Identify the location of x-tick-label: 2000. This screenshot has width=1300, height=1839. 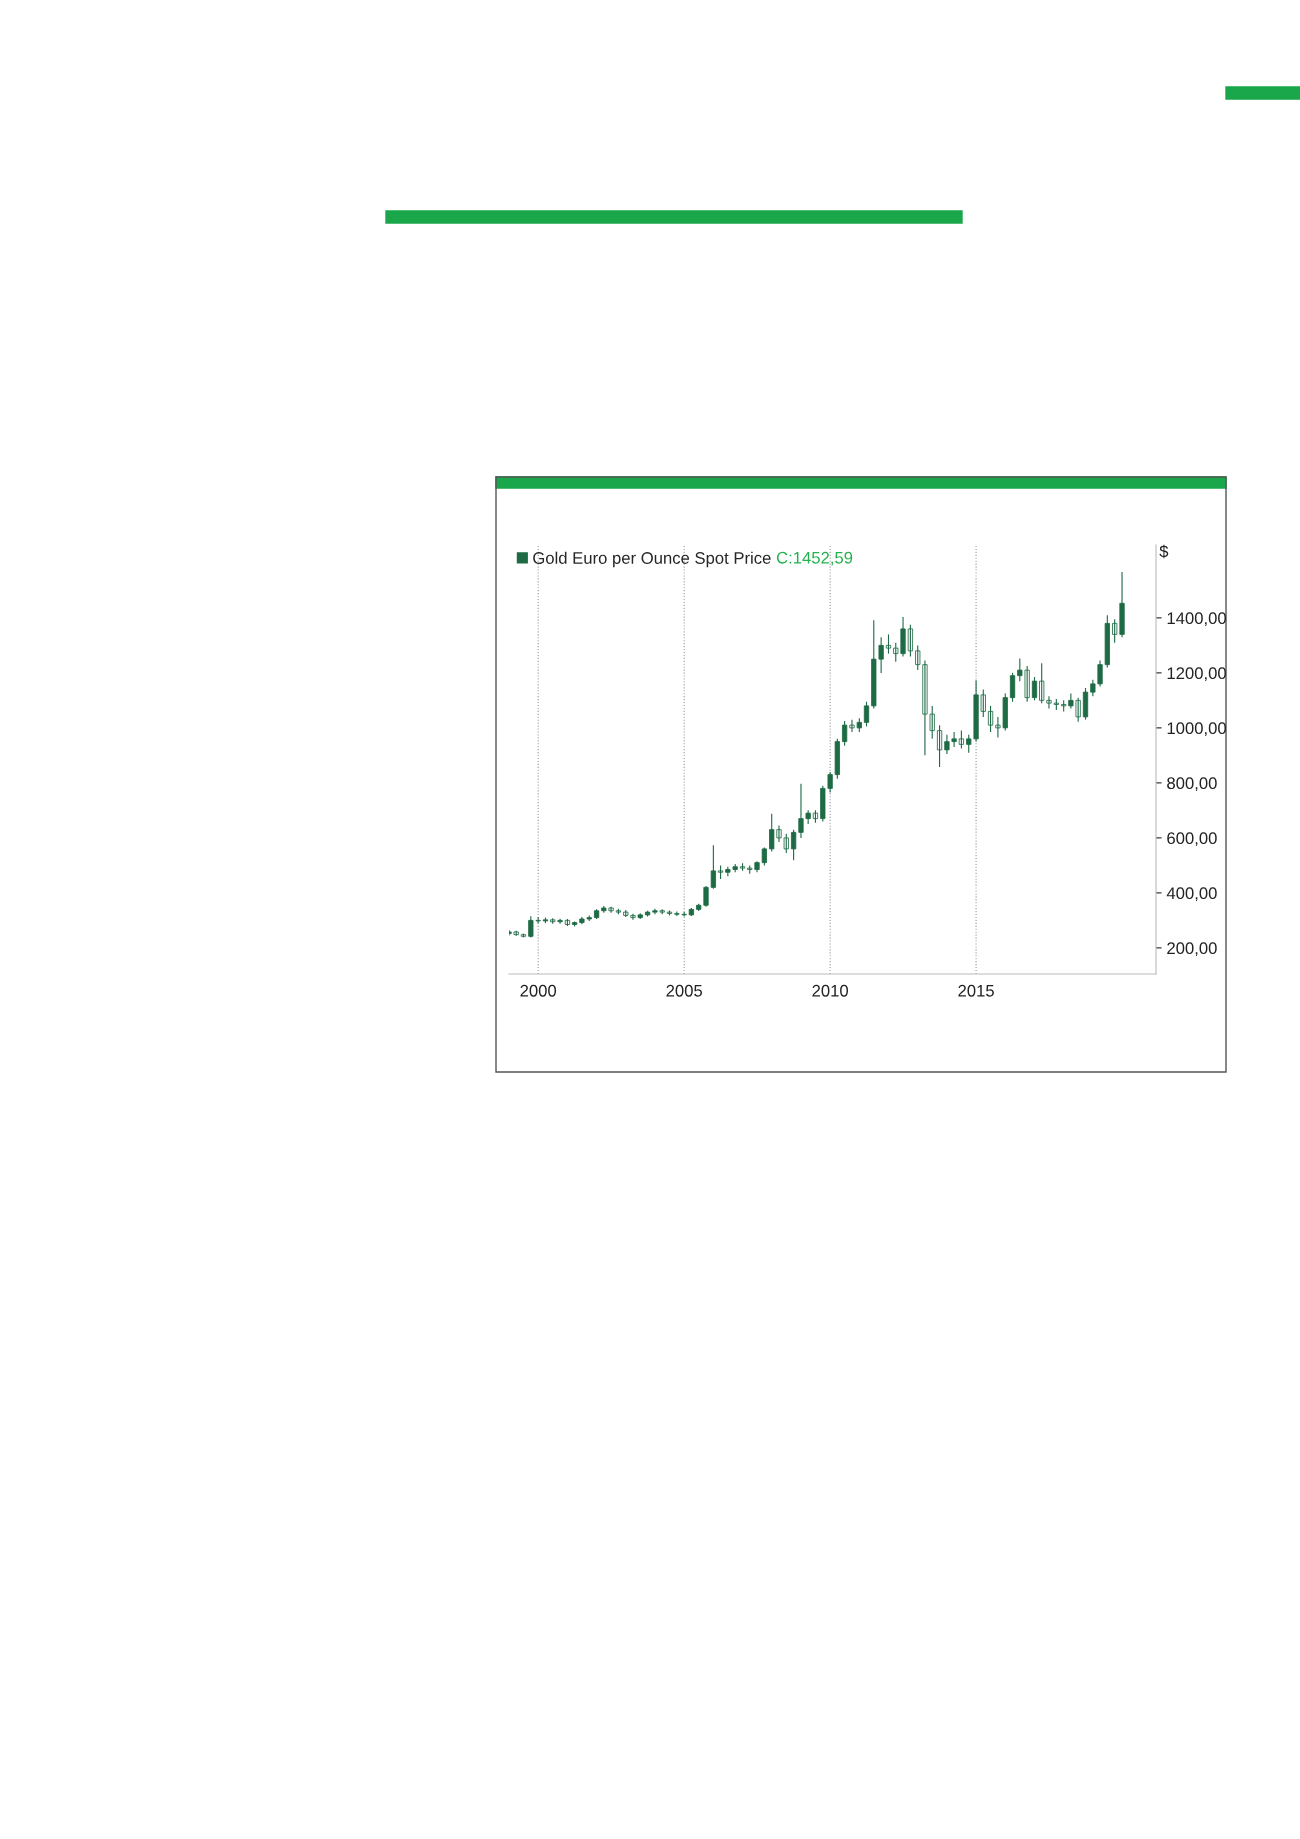
(538, 990).